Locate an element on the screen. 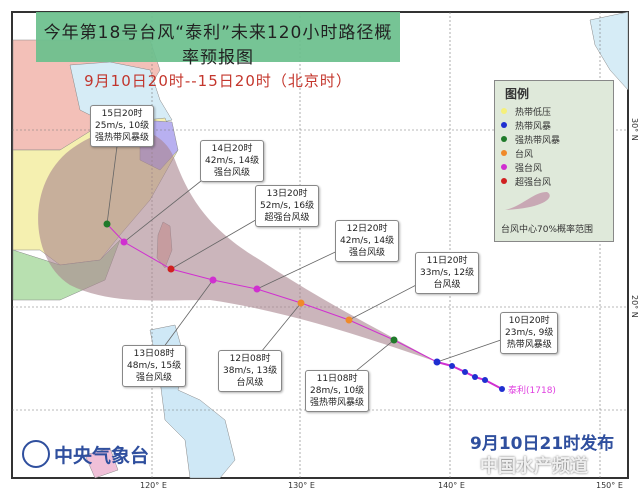  legend-item: 热带风暴 is located at coordinates (557, 125).